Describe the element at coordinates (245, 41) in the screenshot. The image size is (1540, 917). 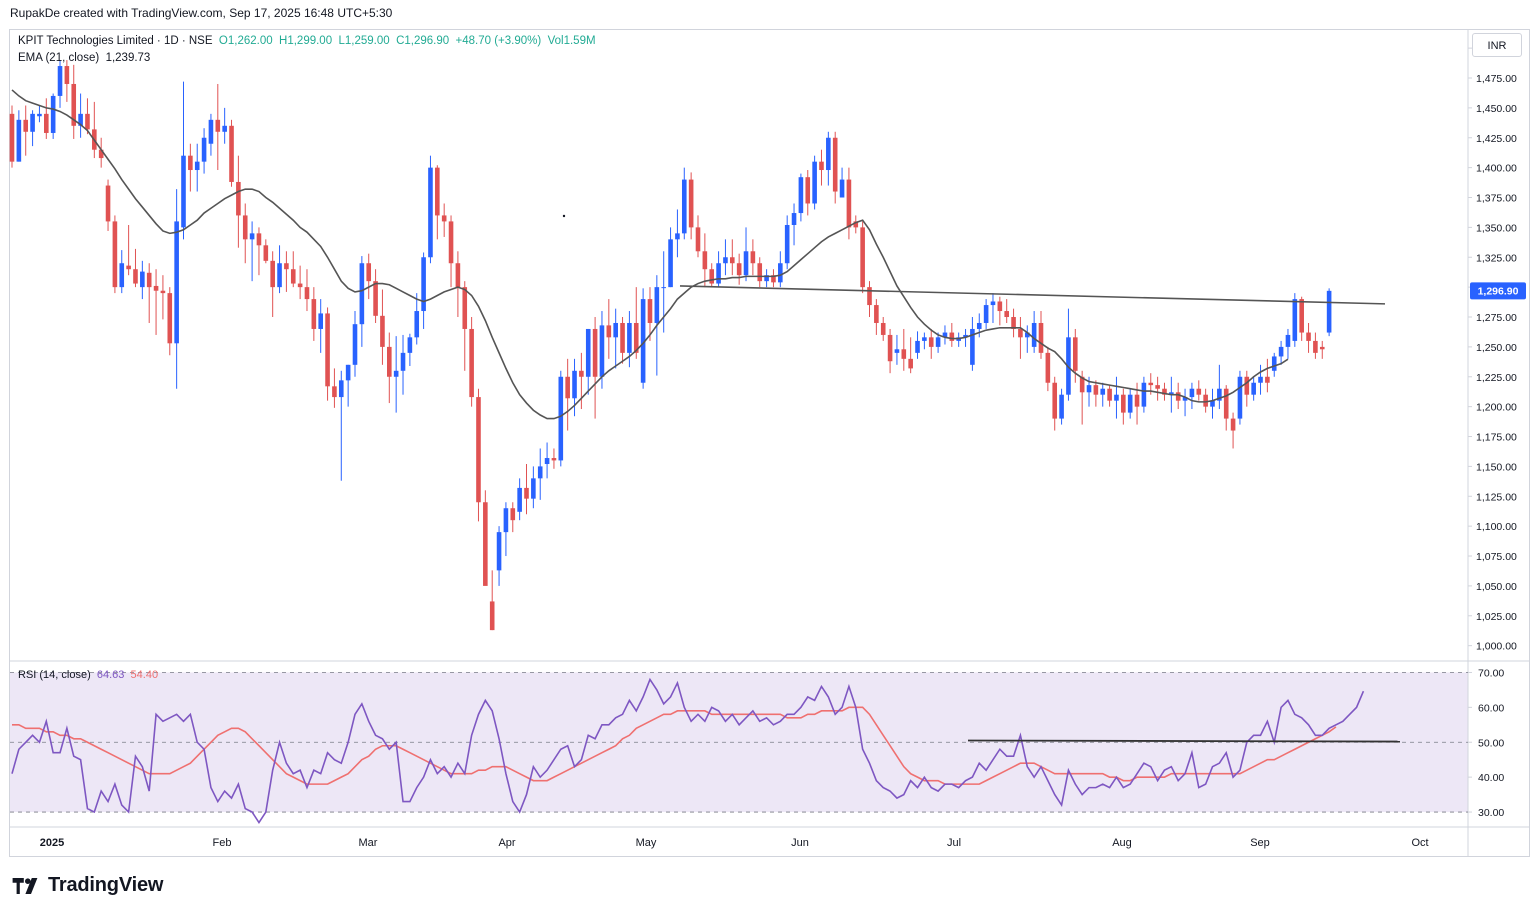
I see `legend-open: O1,262.00` at that location.